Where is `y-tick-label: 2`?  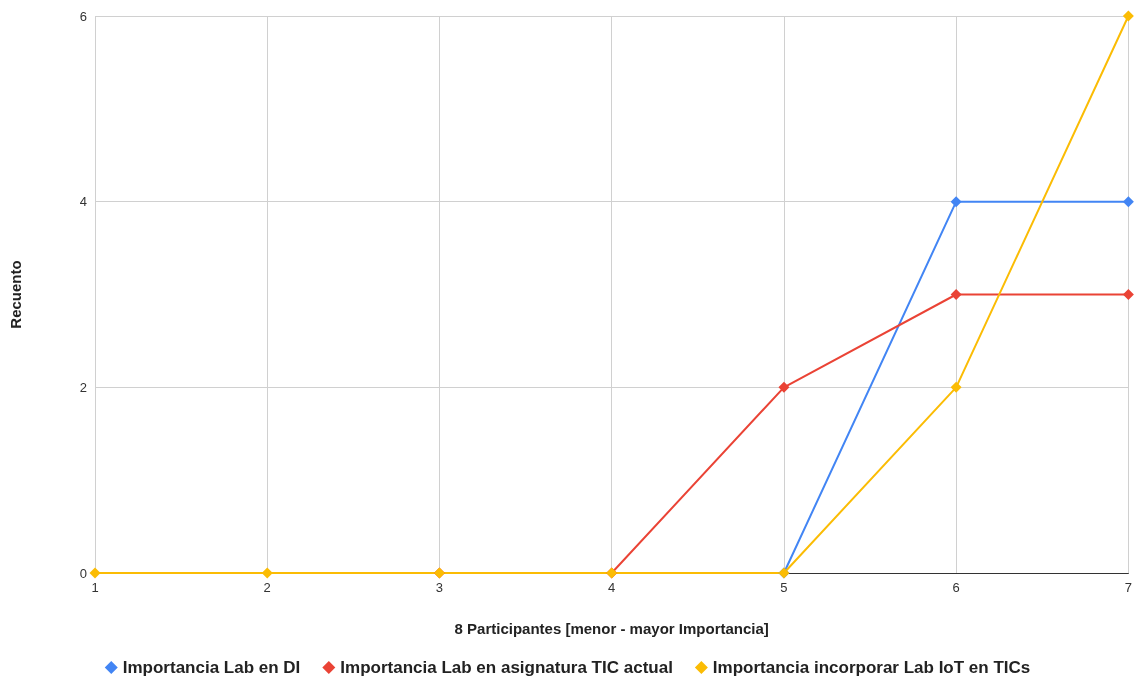
y-tick-label: 2 is located at coordinates (83, 387).